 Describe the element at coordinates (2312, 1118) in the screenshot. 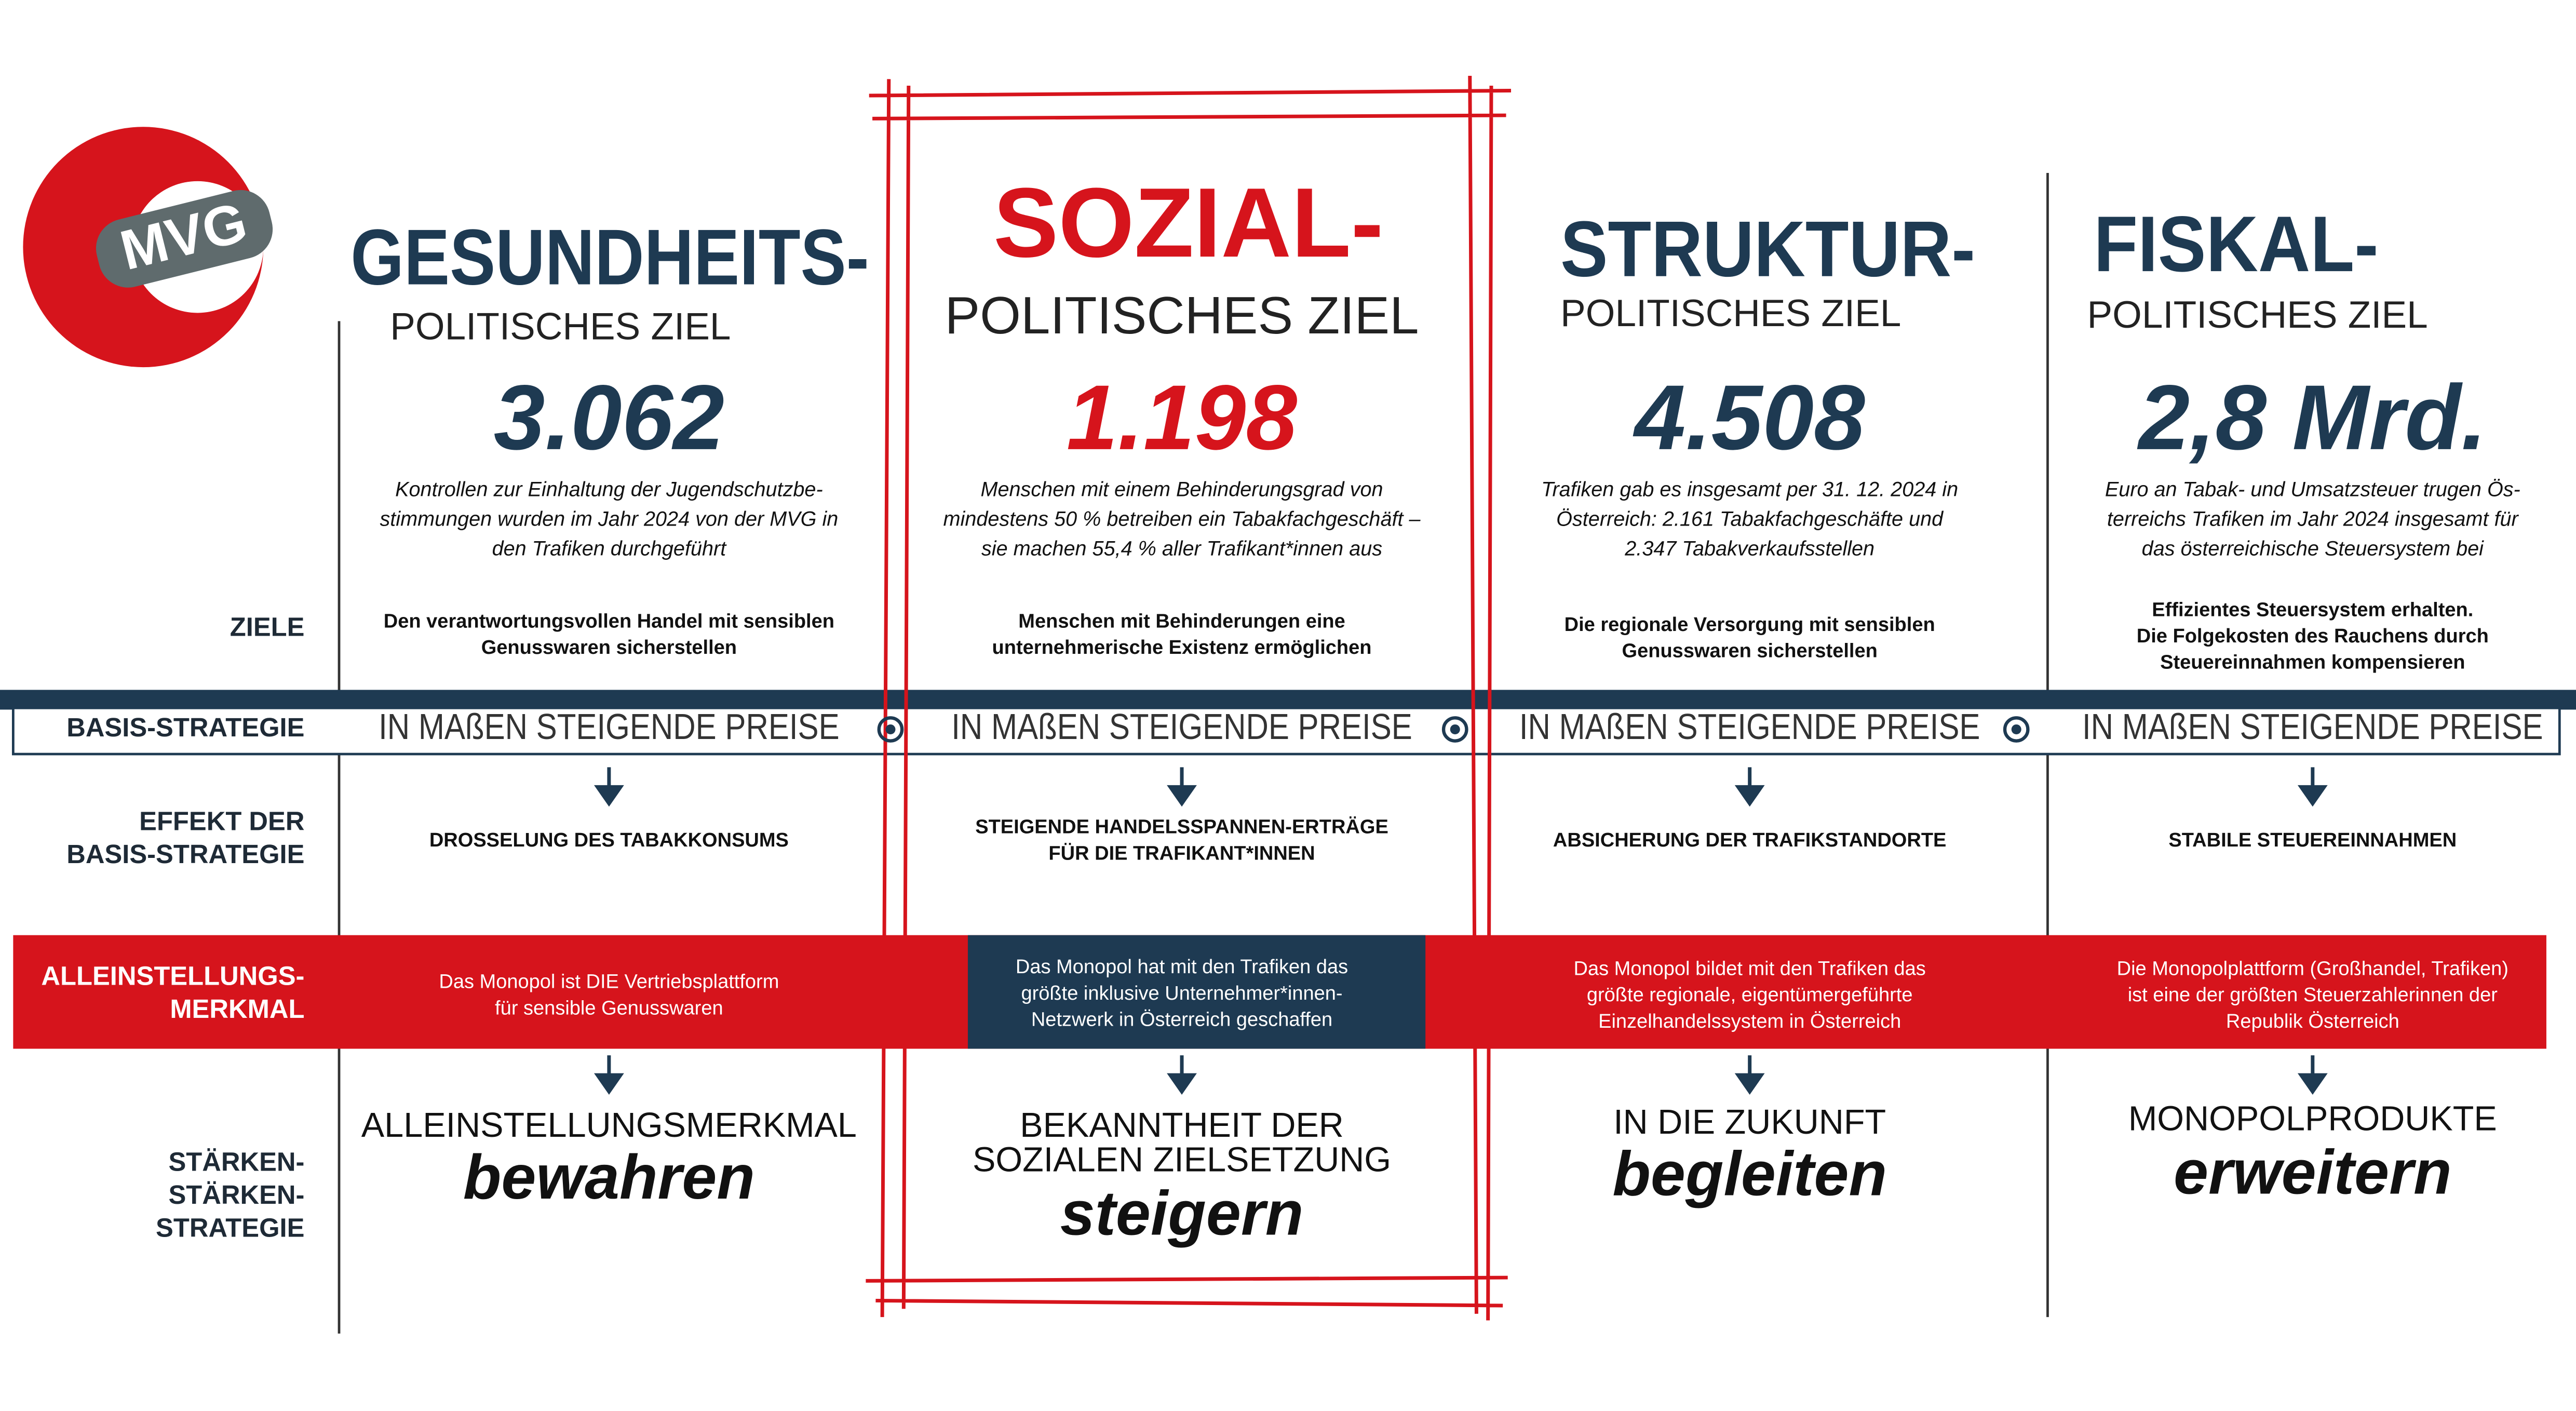

I see `strength-text: MONOPOLPRODUKTE` at that location.